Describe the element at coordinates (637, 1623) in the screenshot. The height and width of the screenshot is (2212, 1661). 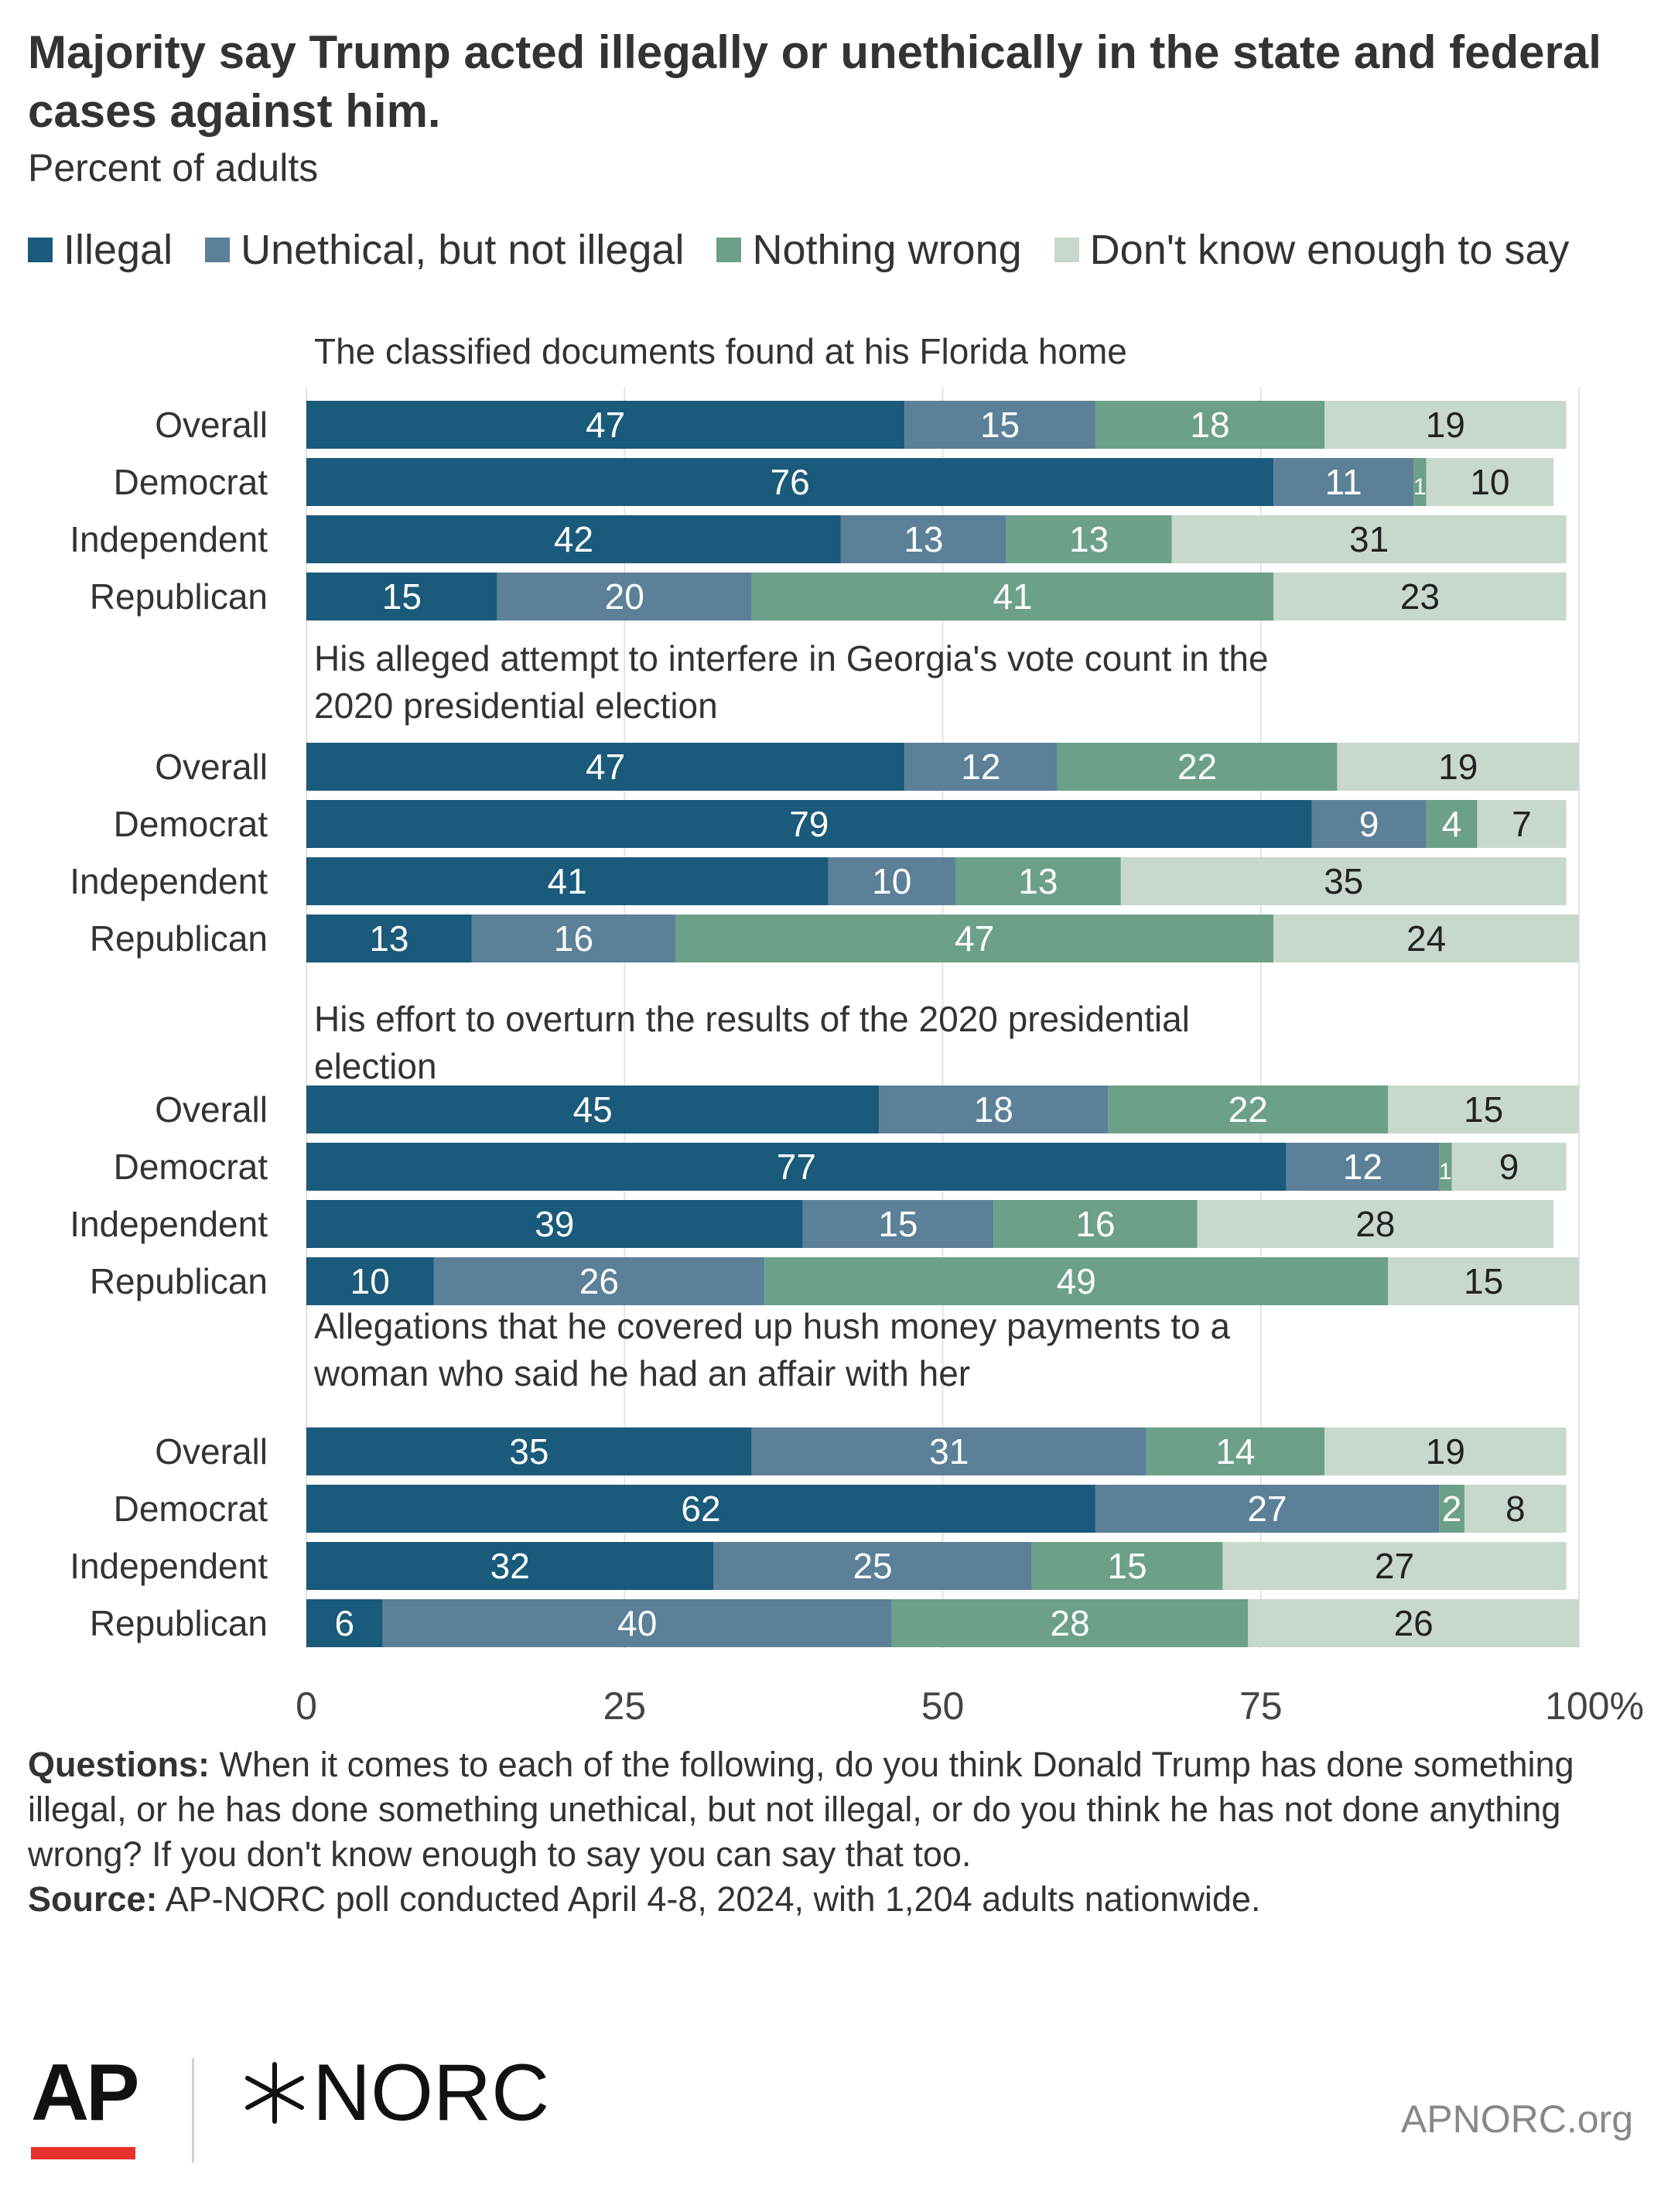
I see `data-label: 40` at that location.